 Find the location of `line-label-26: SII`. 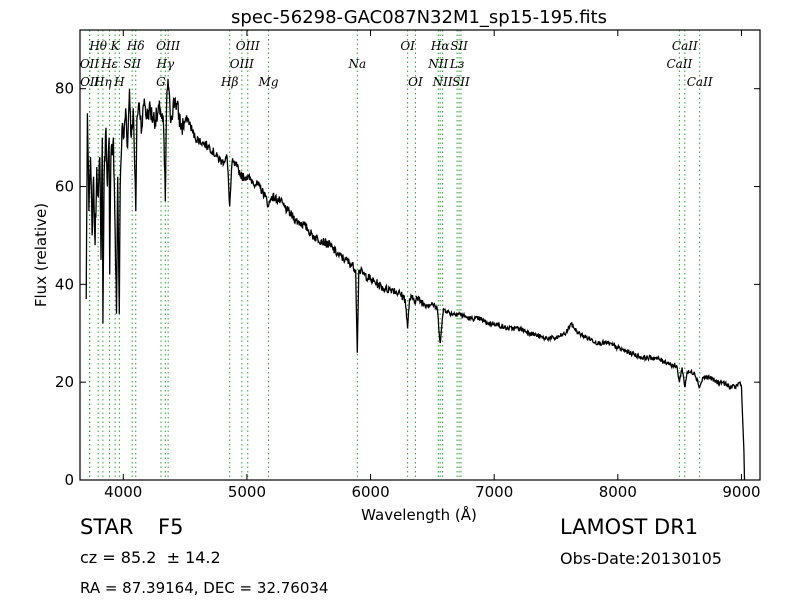

line-label-26: SII is located at coordinates (461, 82).